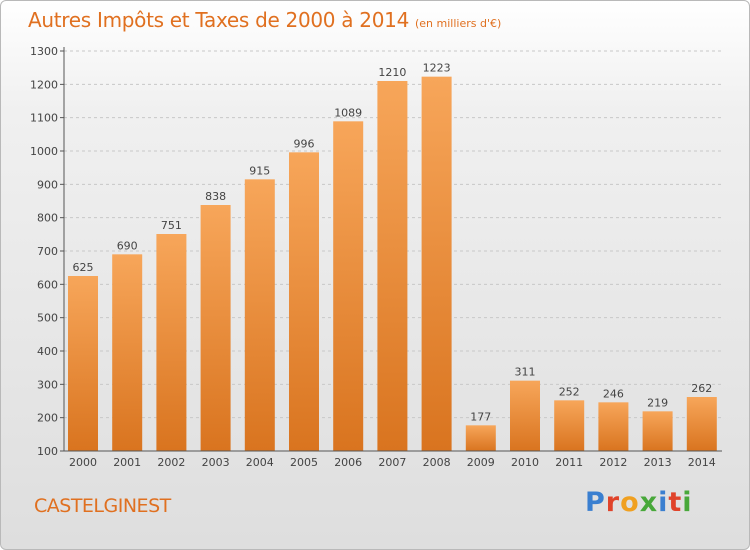 The height and width of the screenshot is (550, 750). What do you see at coordinates (218, 20) in the screenshot?
I see `chart-title-text: Autres Impôts et Taxes de 2000 à 2014` at bounding box center [218, 20].